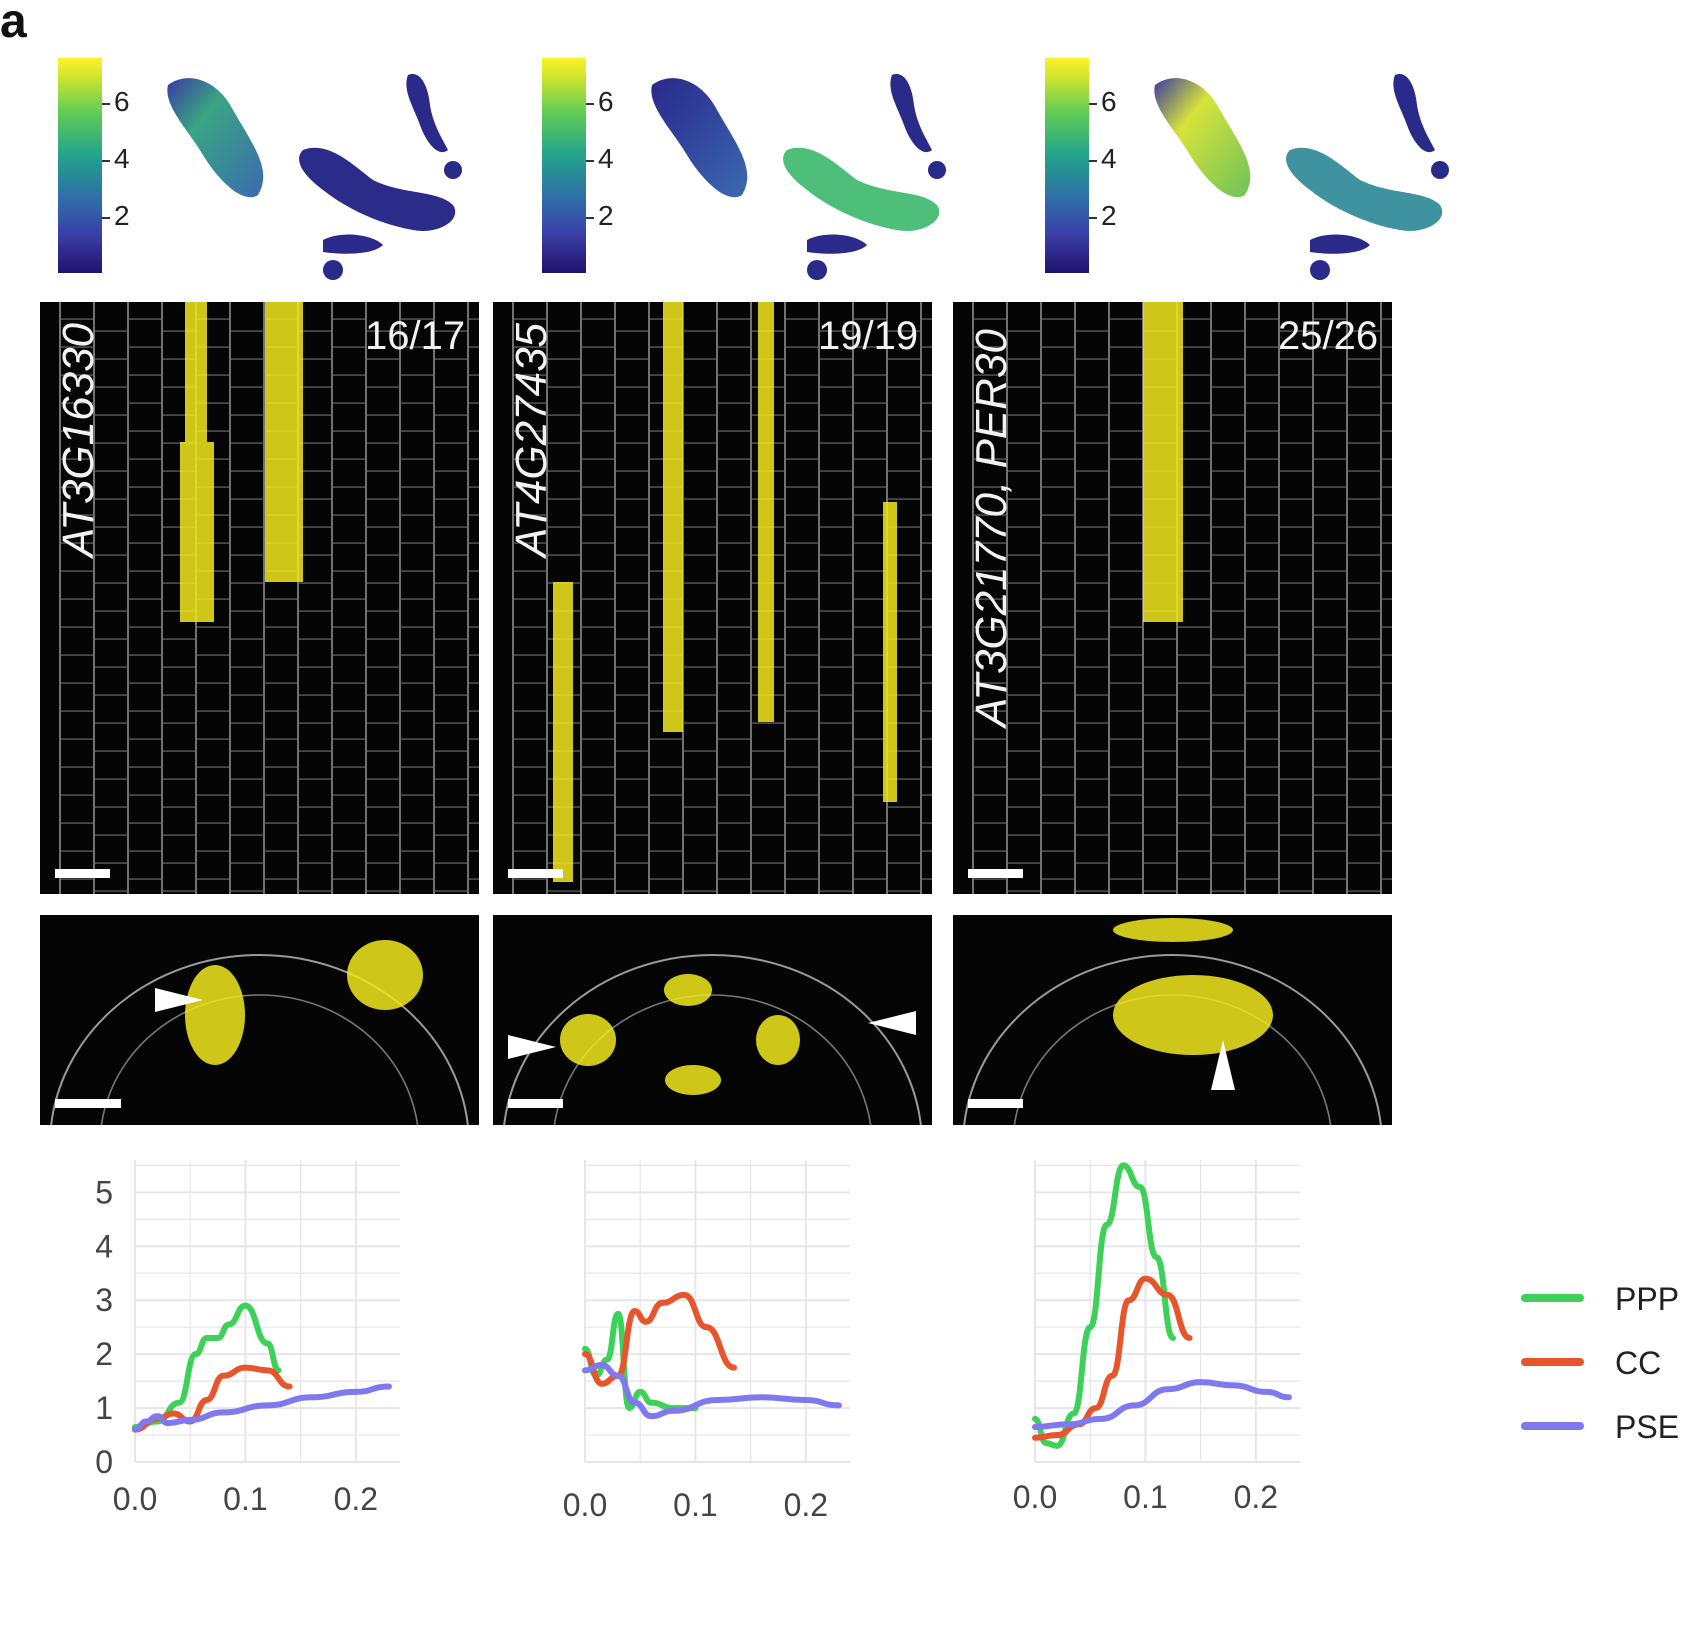 Image resolution: width=1696 pixels, height=1640 pixels. I want to click on legend-label-cc: CC, so click(1638, 1363).